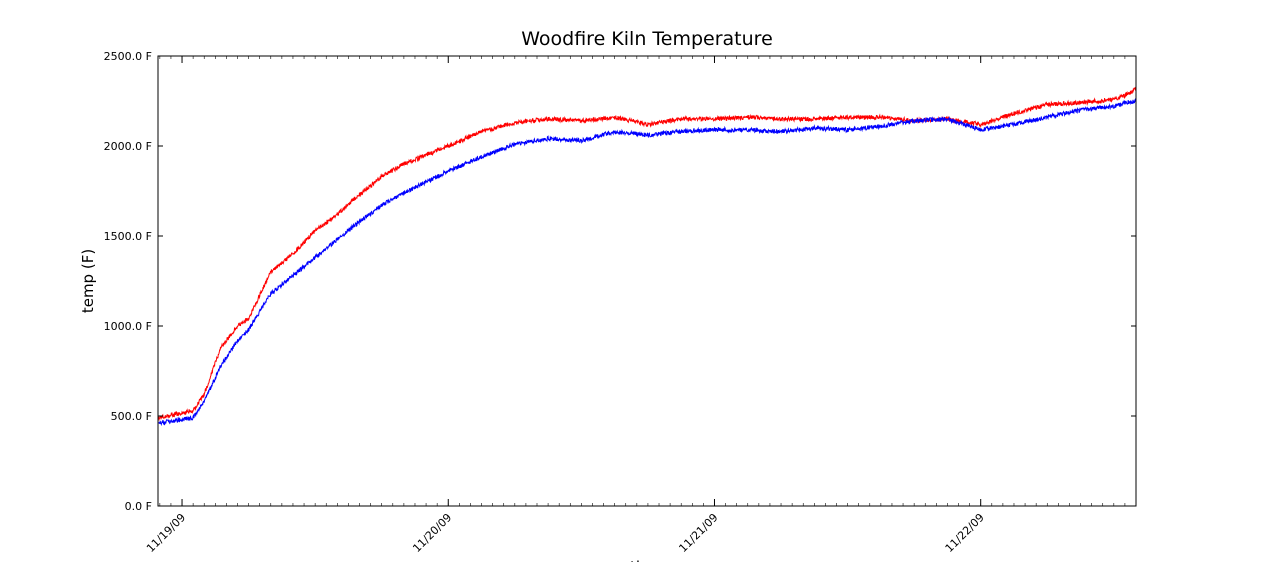  What do you see at coordinates (965, 533) in the screenshot?
I see `x-tick-label: 11/22/09` at bounding box center [965, 533].